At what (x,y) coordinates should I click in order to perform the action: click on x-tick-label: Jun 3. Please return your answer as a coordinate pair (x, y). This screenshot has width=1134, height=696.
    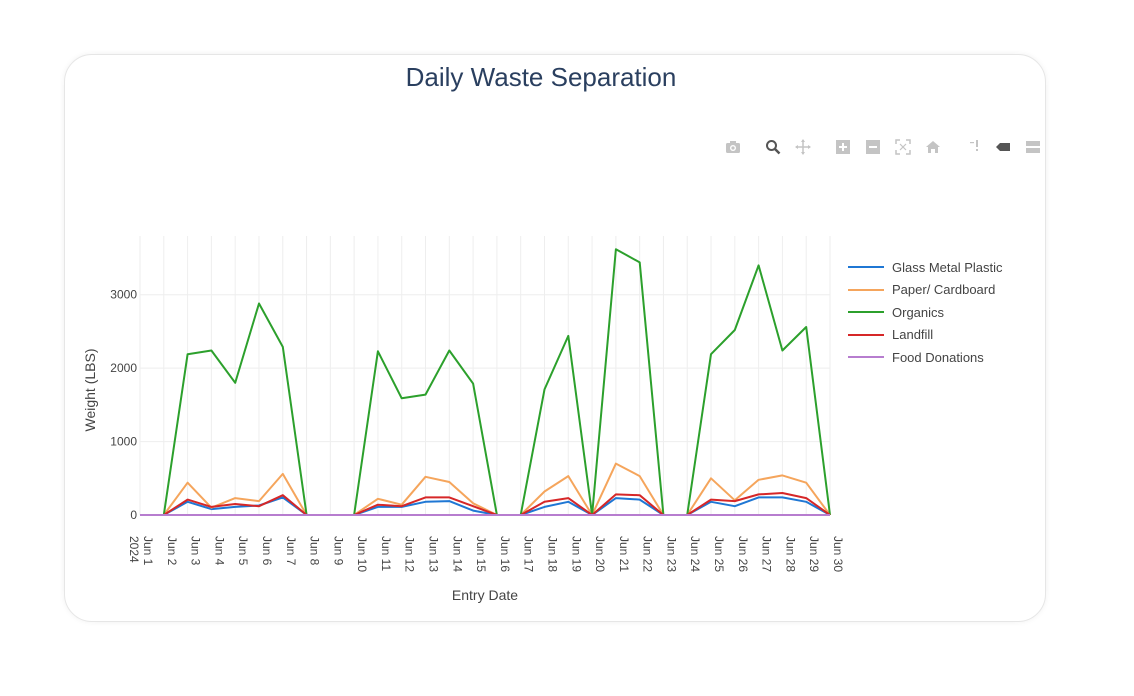
    Looking at the image, I should click on (196, 551).